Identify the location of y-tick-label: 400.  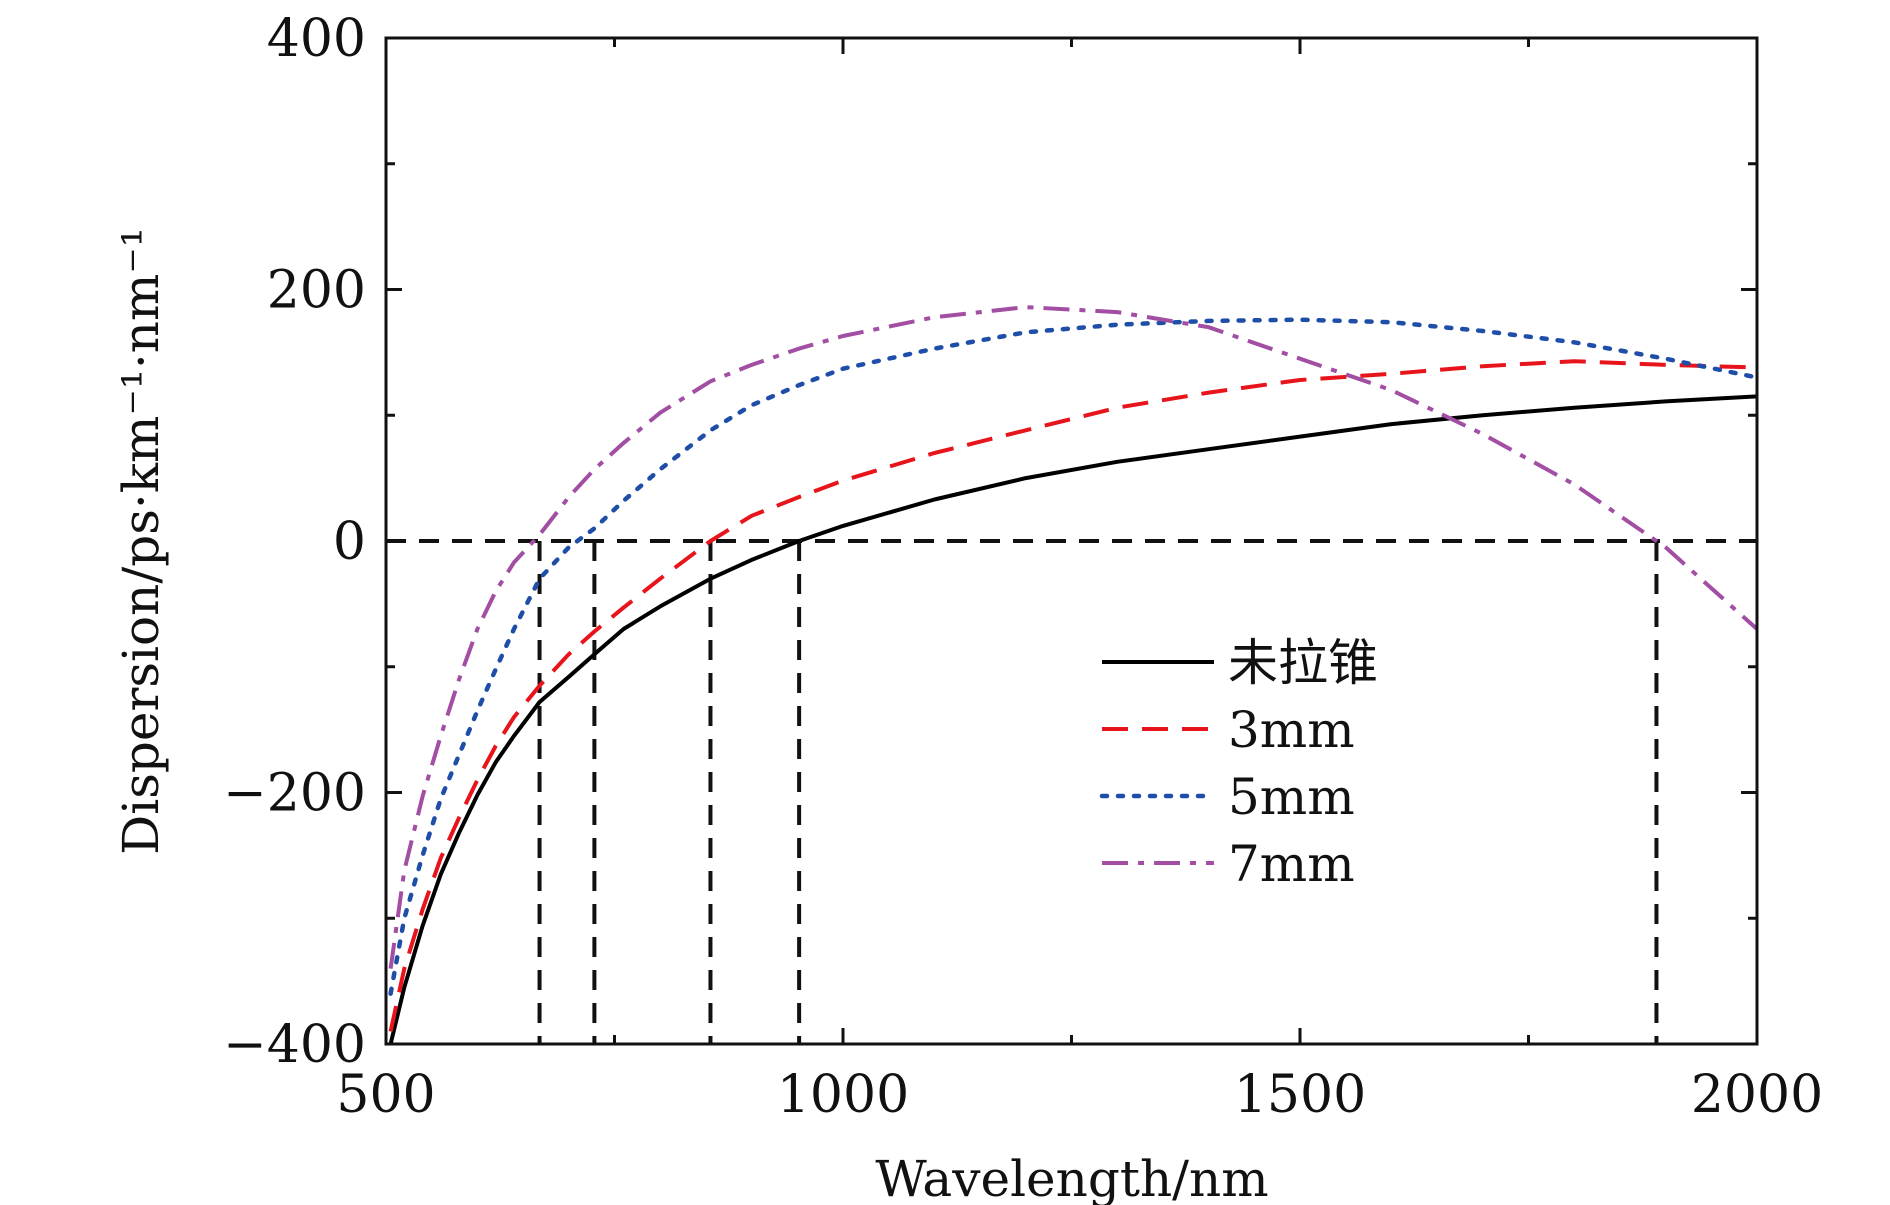
(316, 39).